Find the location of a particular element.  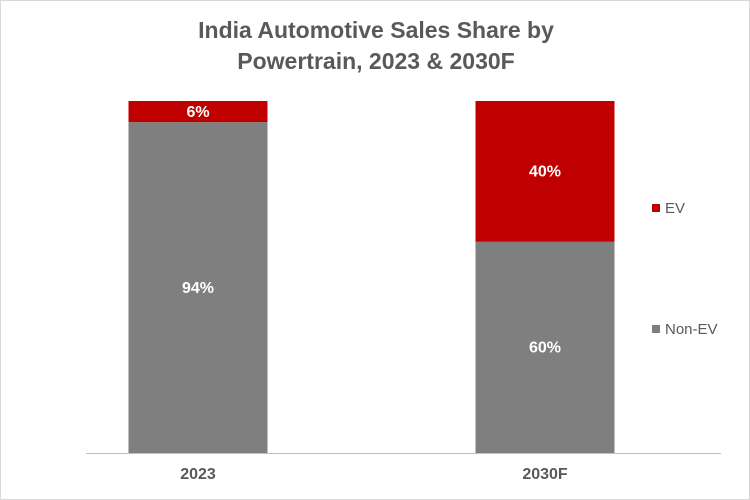

x-tick-label: 2030F is located at coordinates (545, 474).